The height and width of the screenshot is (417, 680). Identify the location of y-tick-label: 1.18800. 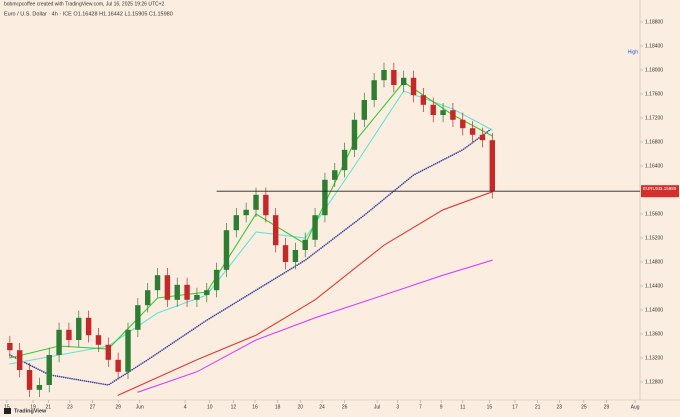
(654, 22).